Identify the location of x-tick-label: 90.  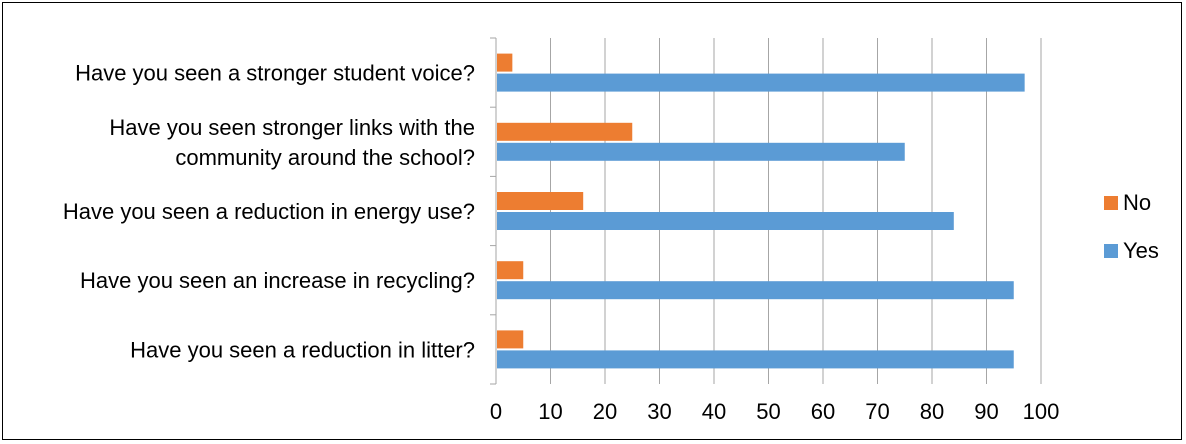
(986, 411).